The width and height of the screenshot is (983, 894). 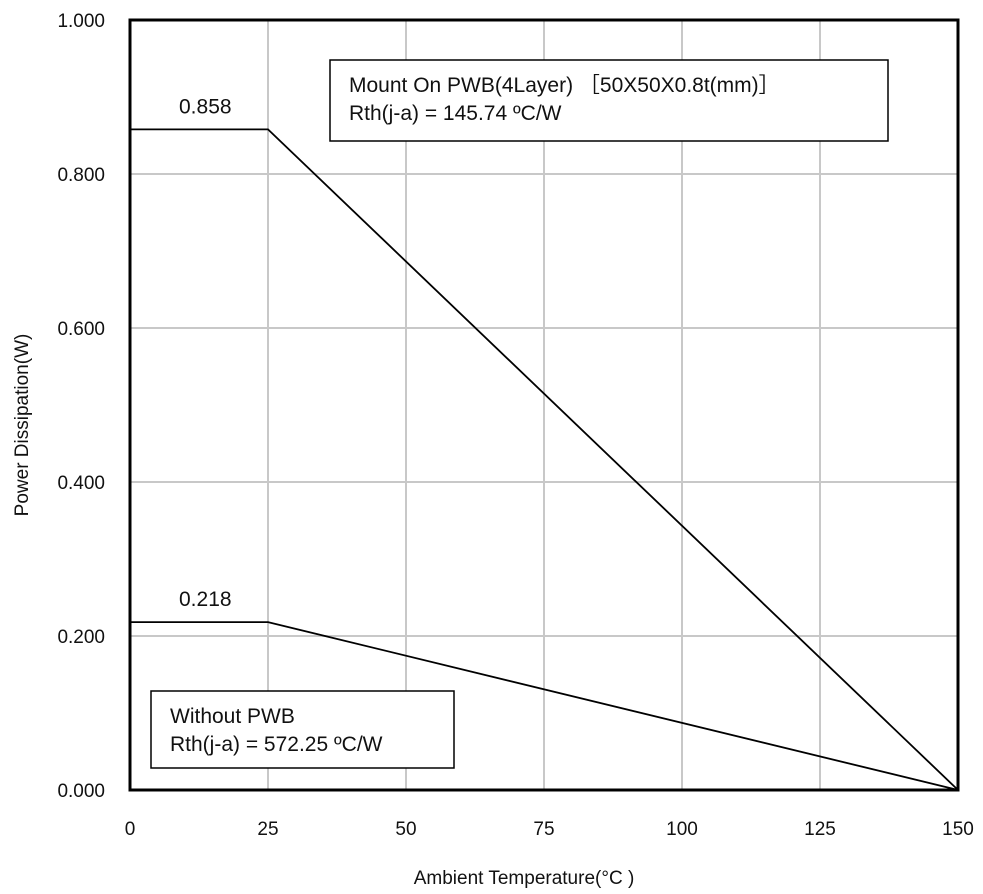 What do you see at coordinates (564, 85) in the screenshot?
I see `annotation-line: Mount On PWB(4Layer) ［50X50X0.8t(mm)］` at bounding box center [564, 85].